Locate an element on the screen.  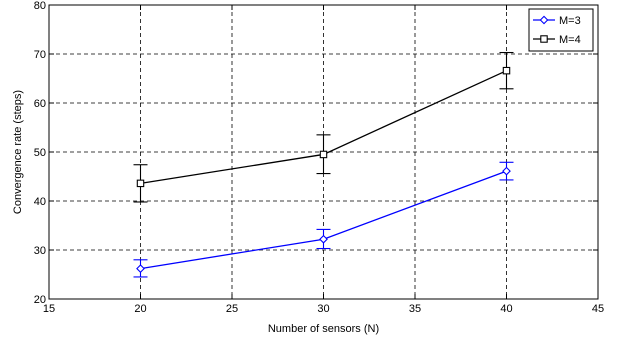
y-tick-label: 40 is located at coordinates (40, 202).